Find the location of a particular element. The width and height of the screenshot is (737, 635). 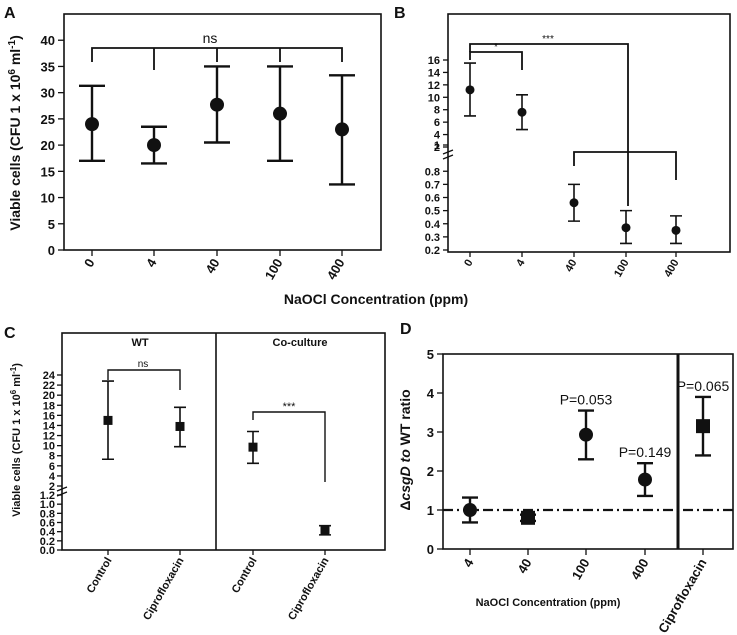

panel-b-x-axis: 0 4 40 100 400 is located at coordinates (572, 266).